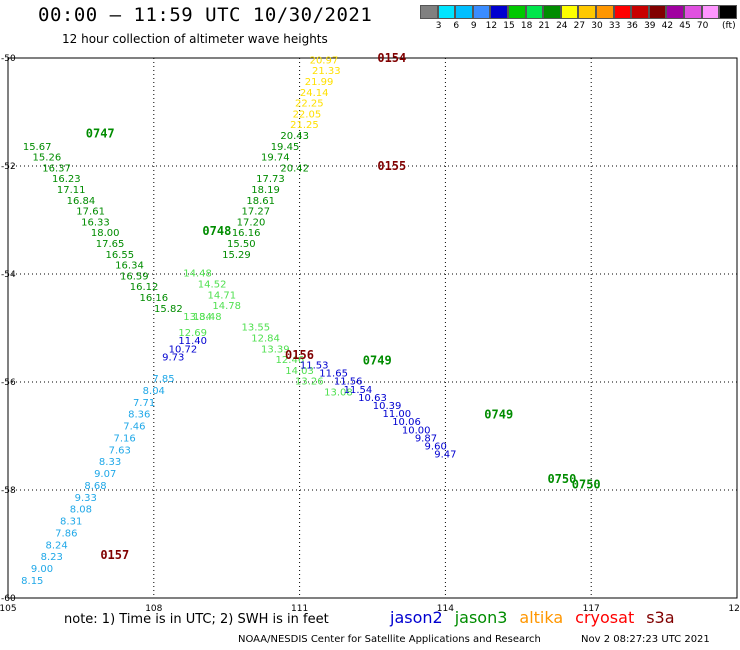  I want to click on wave-height-value: 19.45, so click(285, 147).